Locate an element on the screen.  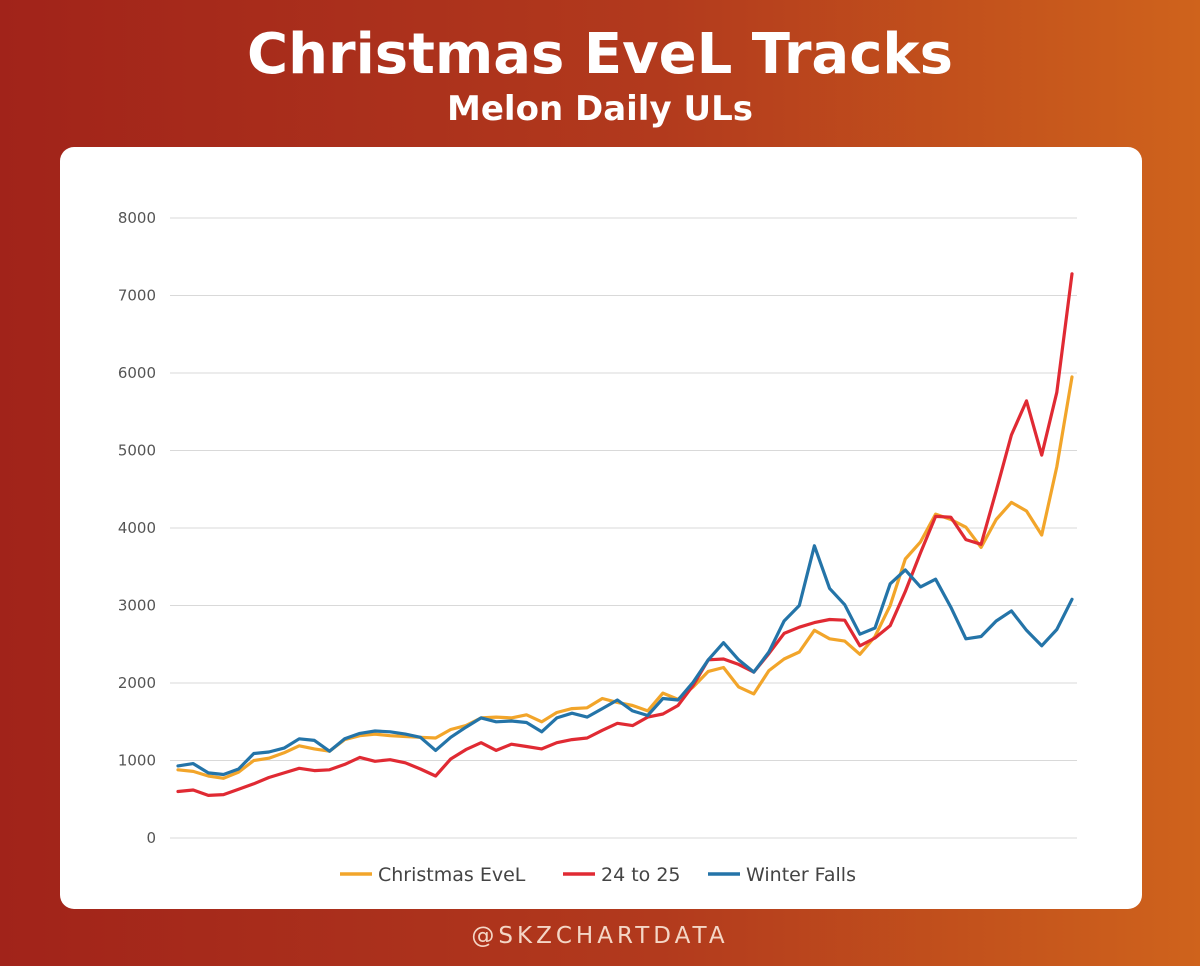
legend-label: Christmas EveL is located at coordinates (452, 875).